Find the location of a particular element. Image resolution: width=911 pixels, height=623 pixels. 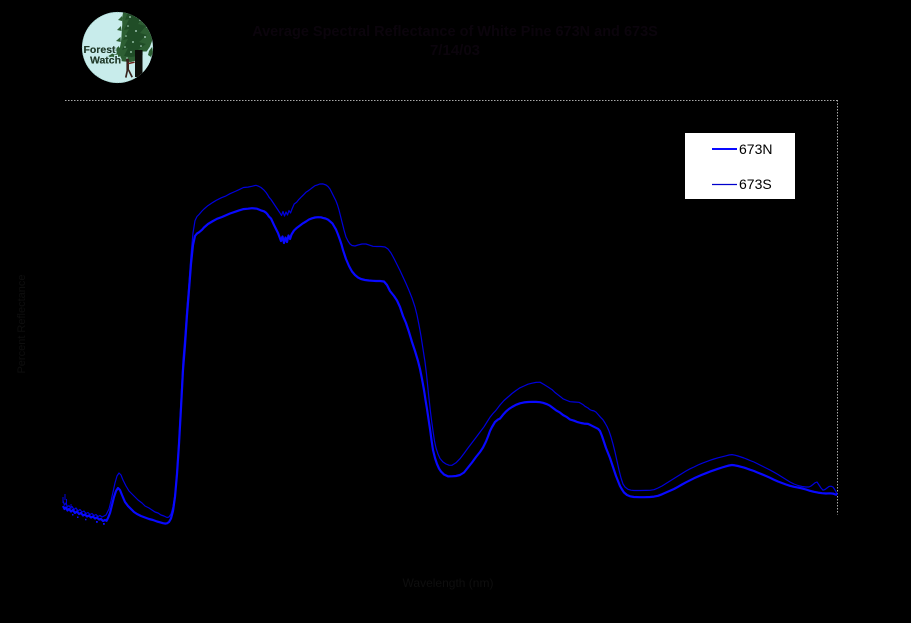

svg-text: 673N is located at coordinates (755, 149).